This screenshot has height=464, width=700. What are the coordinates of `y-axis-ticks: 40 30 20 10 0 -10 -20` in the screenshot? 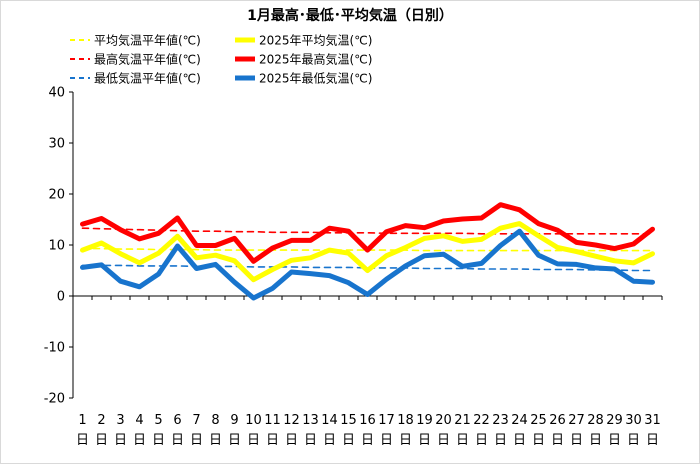 It's located at (58, 246).